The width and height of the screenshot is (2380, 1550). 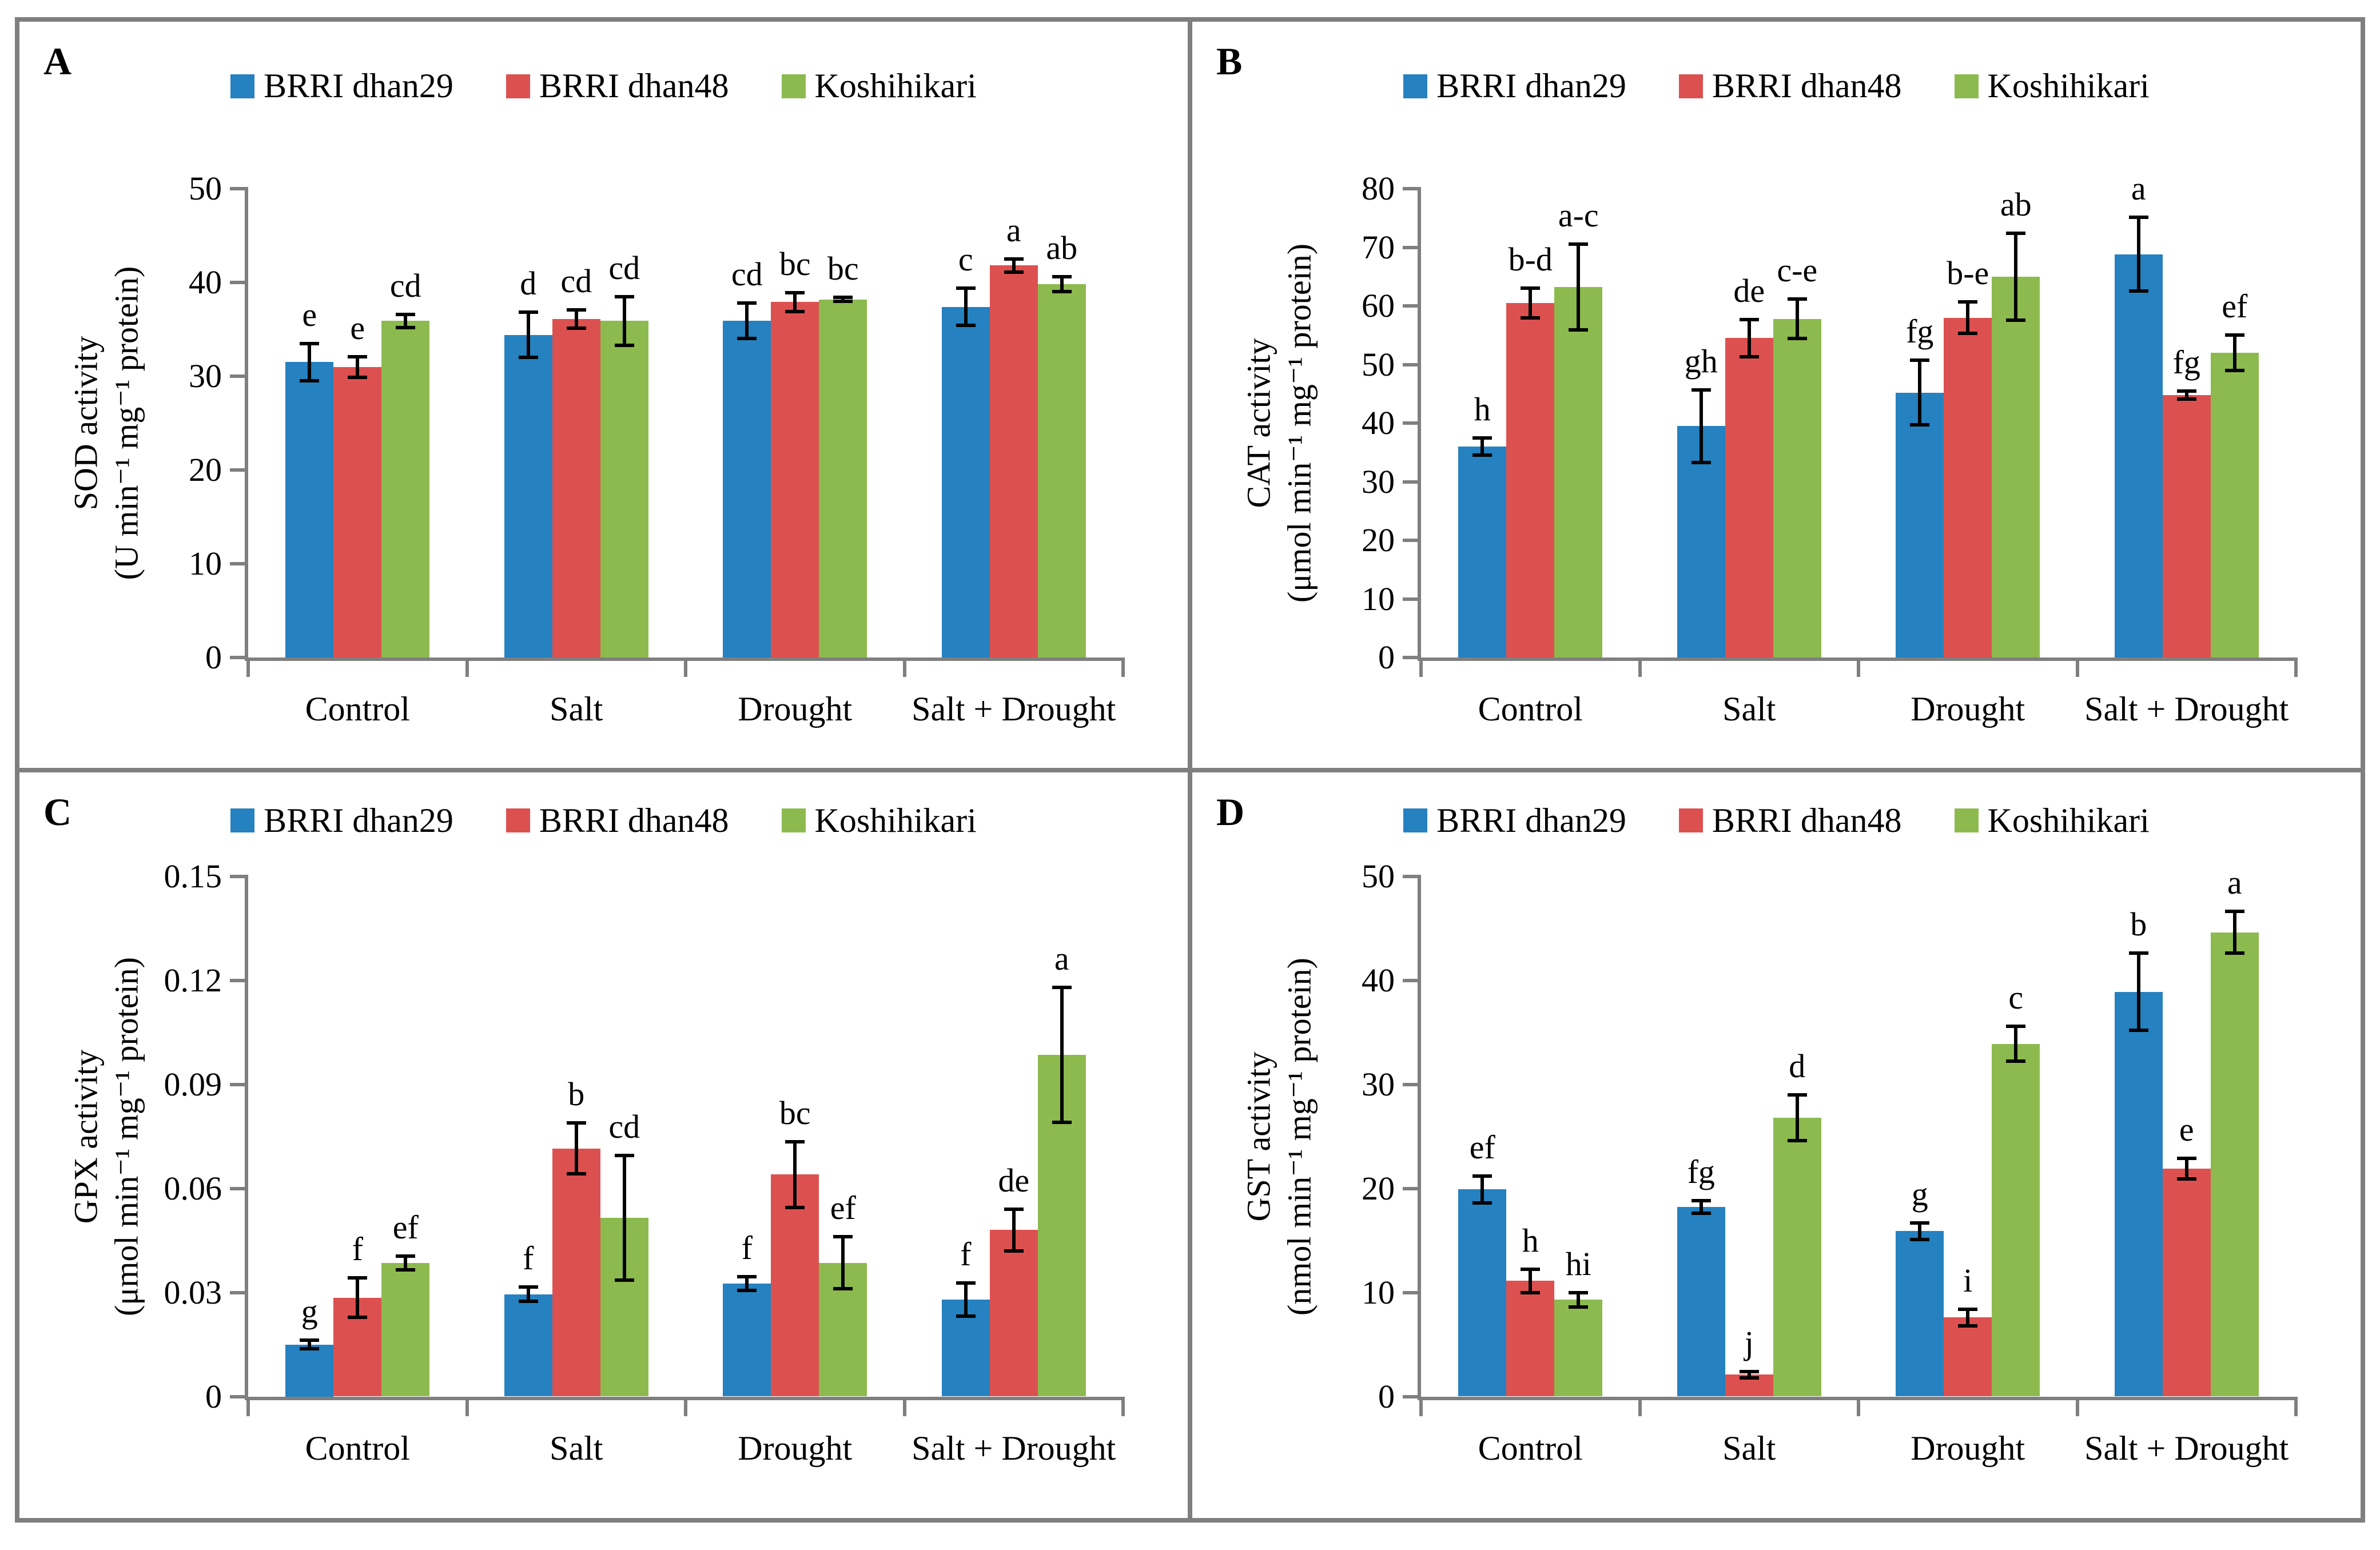 What do you see at coordinates (895, 86) in the screenshot?
I see `legend-label: Koshihikari` at bounding box center [895, 86].